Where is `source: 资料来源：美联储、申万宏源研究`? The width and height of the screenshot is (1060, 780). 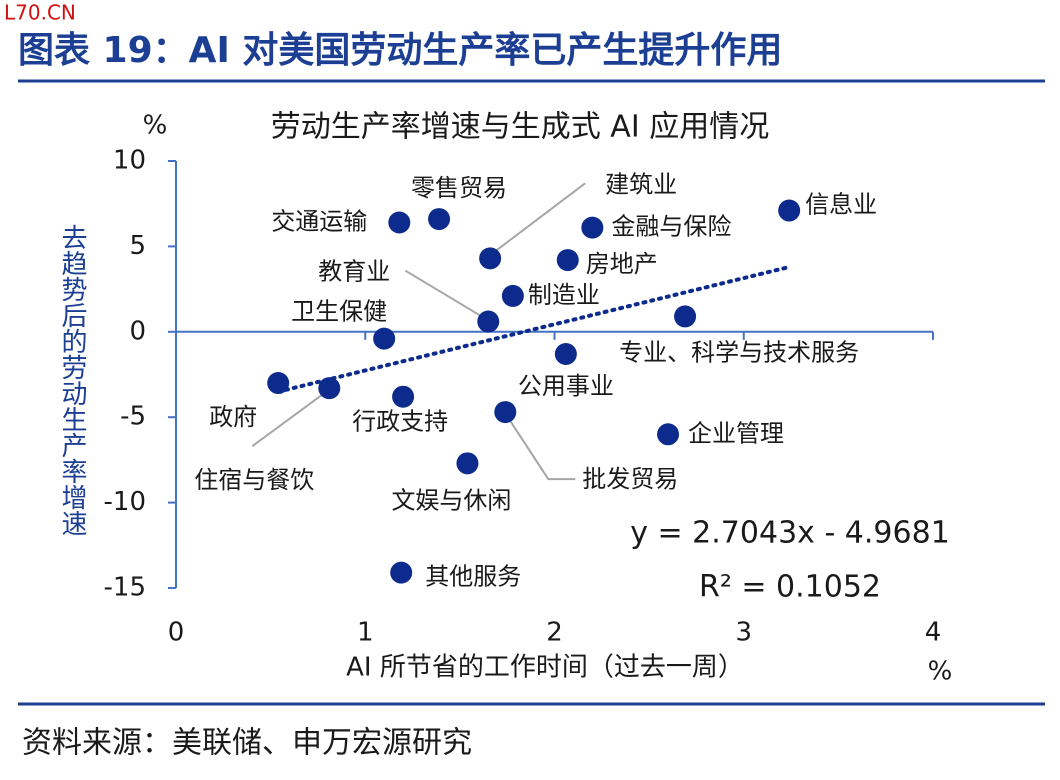
source: 资料来源：美联储、申万宏源研究 is located at coordinates (247, 743).